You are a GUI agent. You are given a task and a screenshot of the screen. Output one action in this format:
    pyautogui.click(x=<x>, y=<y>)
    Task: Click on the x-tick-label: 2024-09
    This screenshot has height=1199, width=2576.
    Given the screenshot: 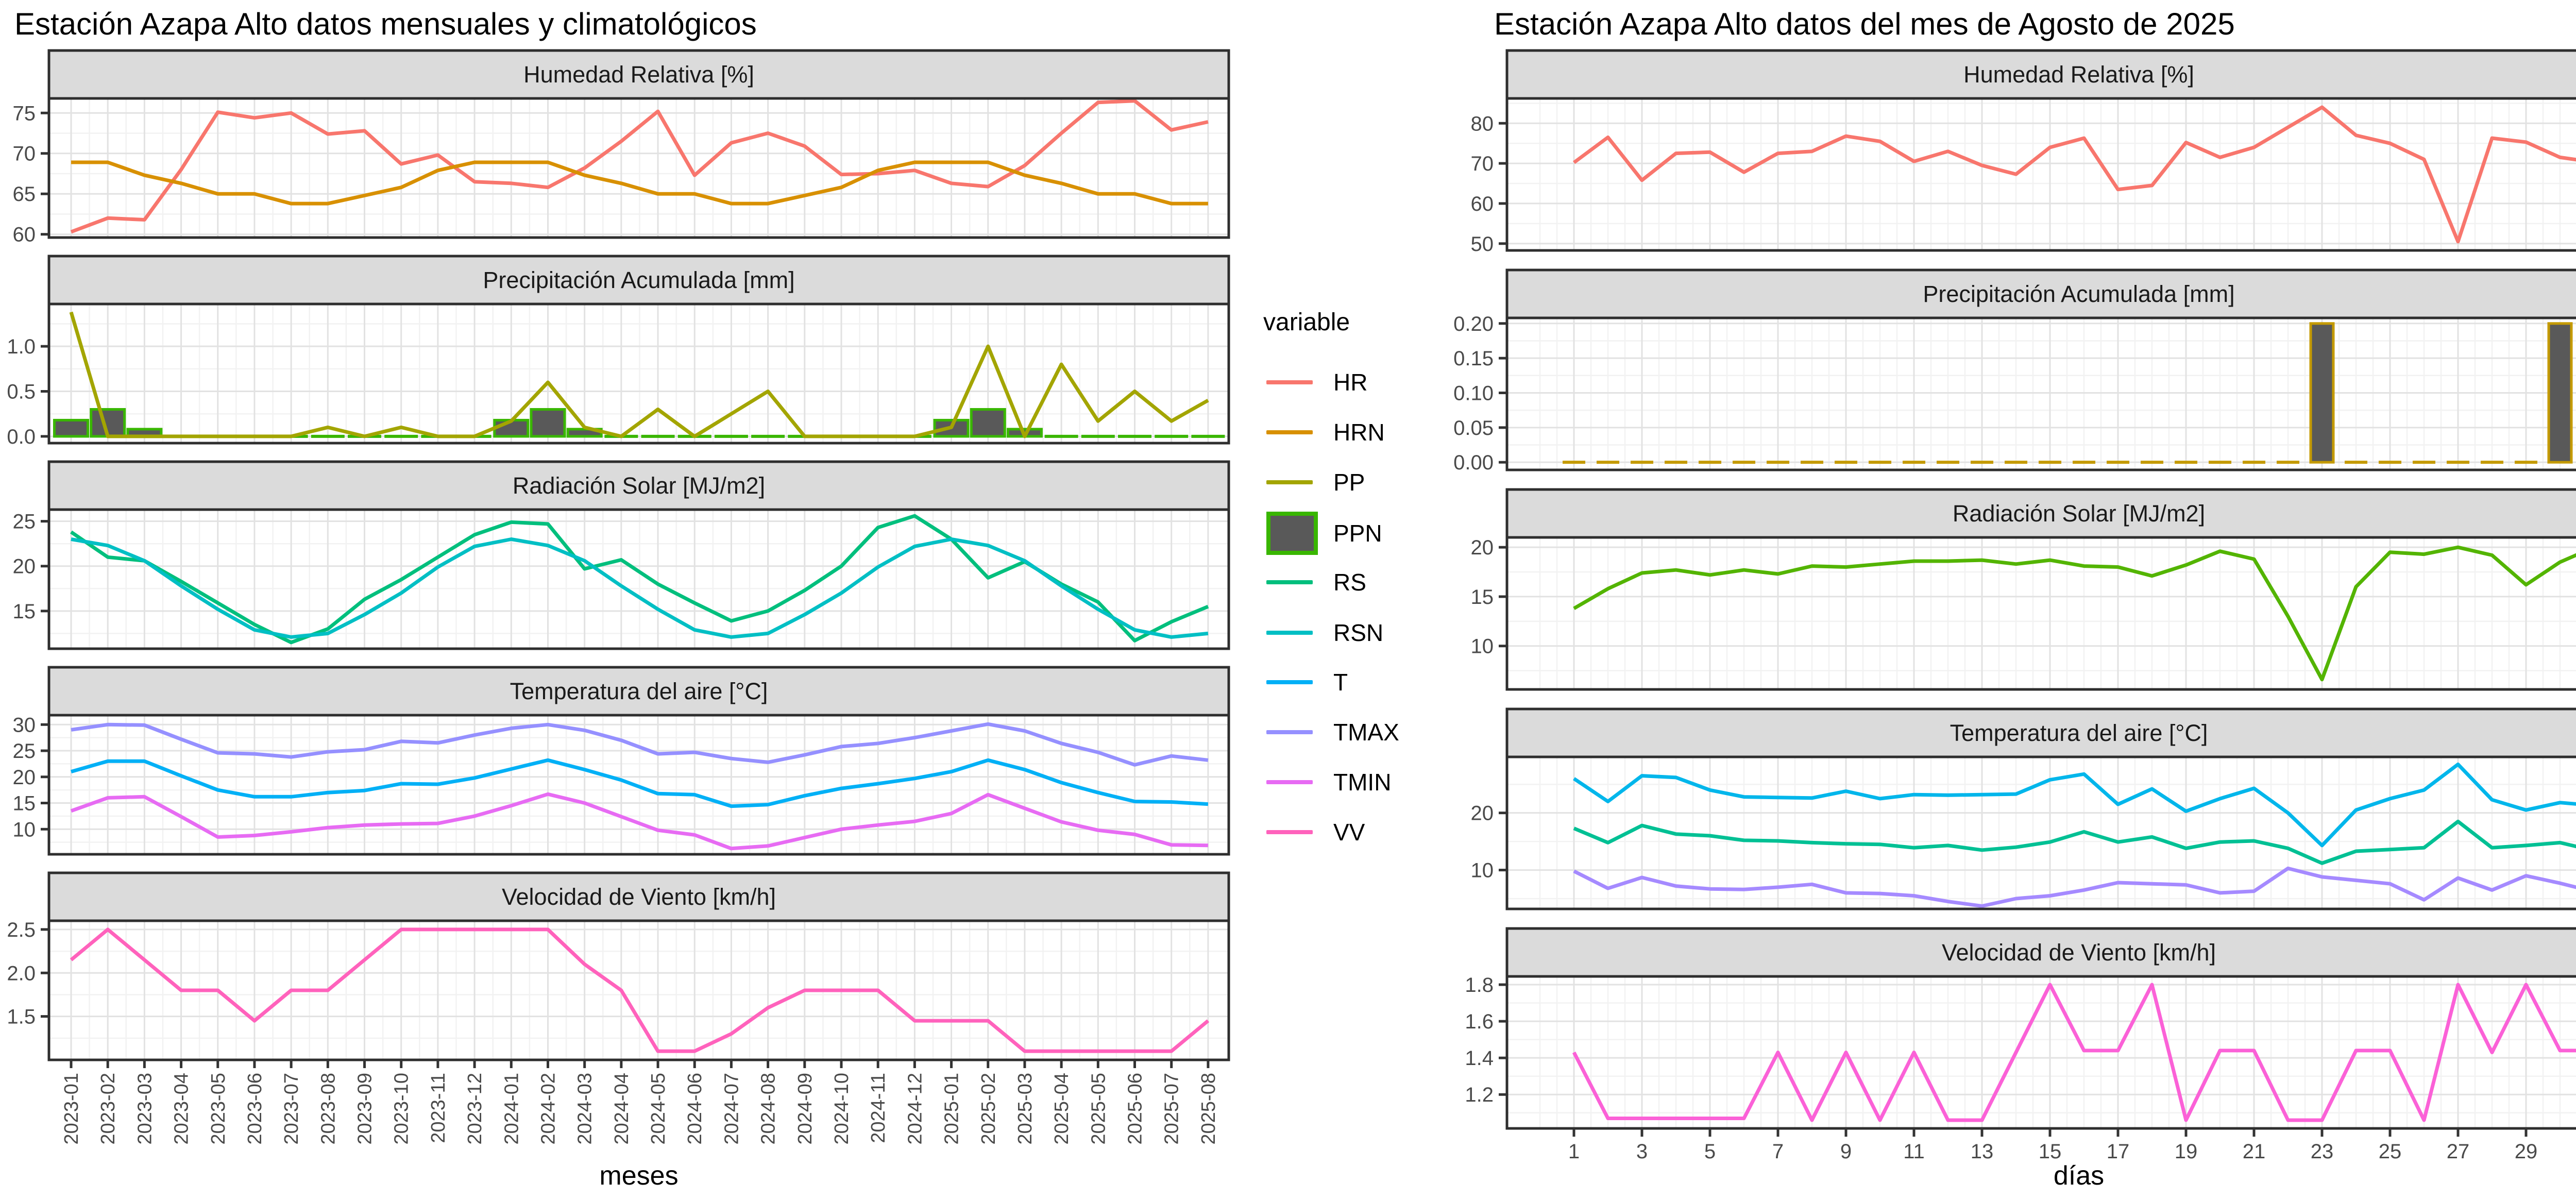 What is the action you would take?
    pyautogui.click(x=805, y=1108)
    